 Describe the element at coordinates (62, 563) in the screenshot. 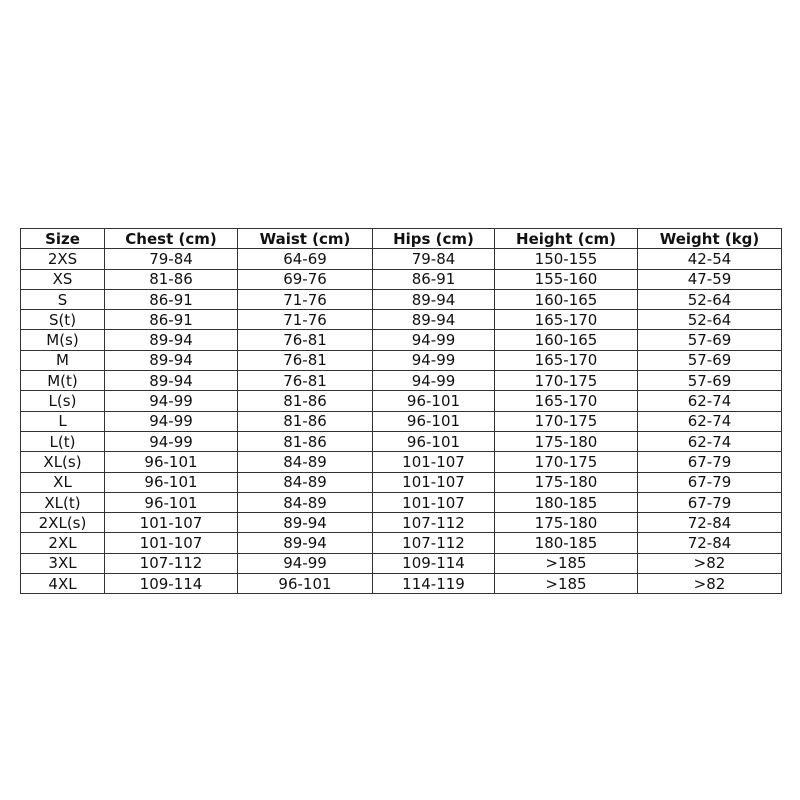

I see `cell-size: 3XL` at that location.